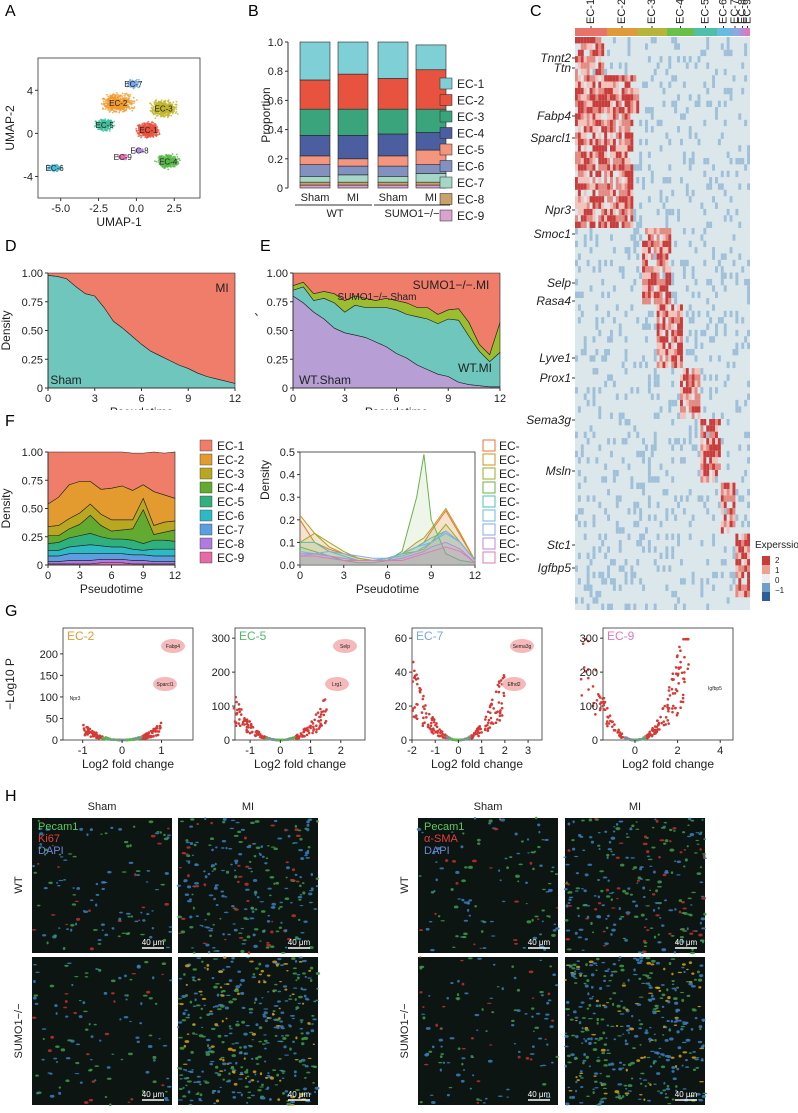 This screenshot has height=1113, width=798. What do you see at coordinates (748, 12) in the screenshot?
I see `heatmap-cluster-label: EC-9` at bounding box center [748, 12].